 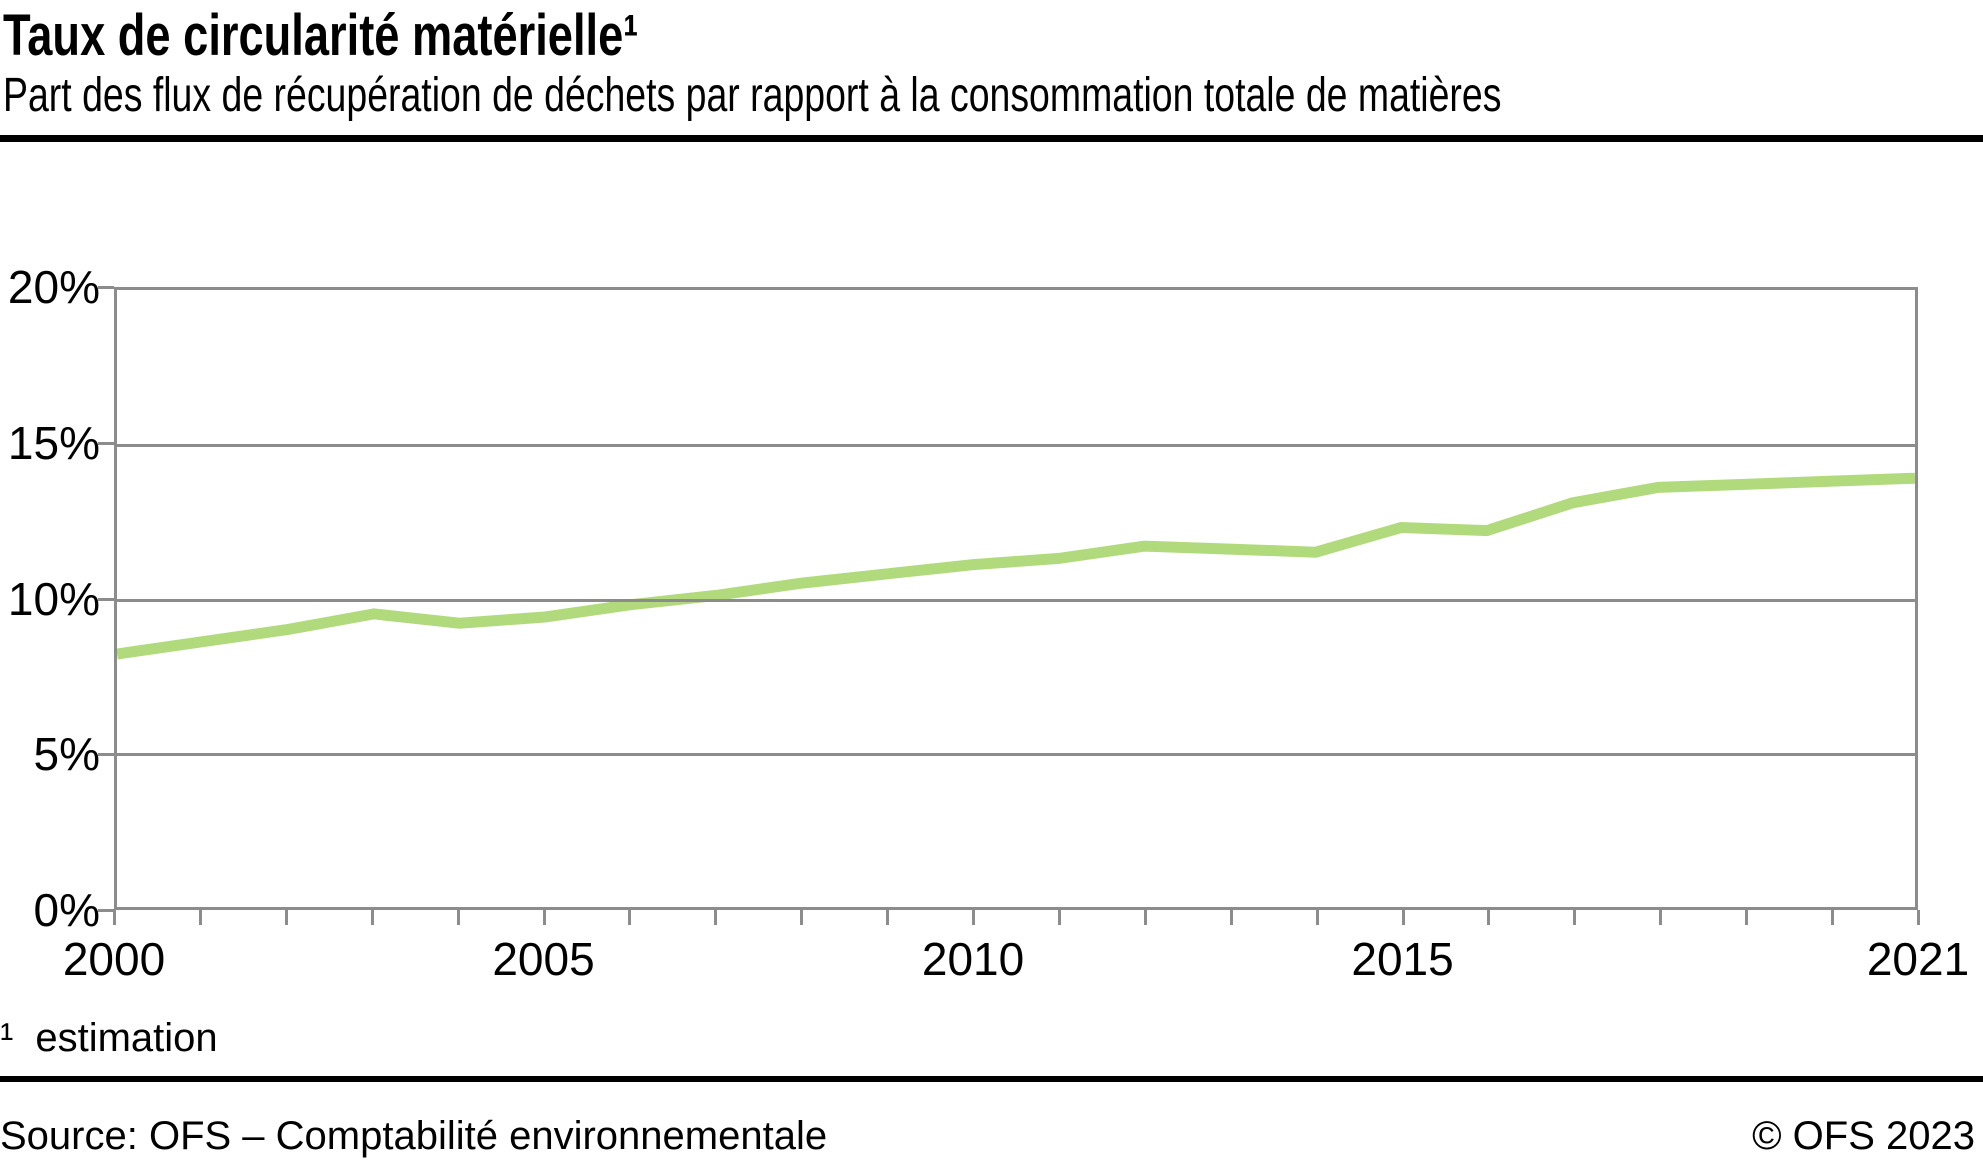 I want to click on x-axis-tick-2016, so click(x=1489, y=917).